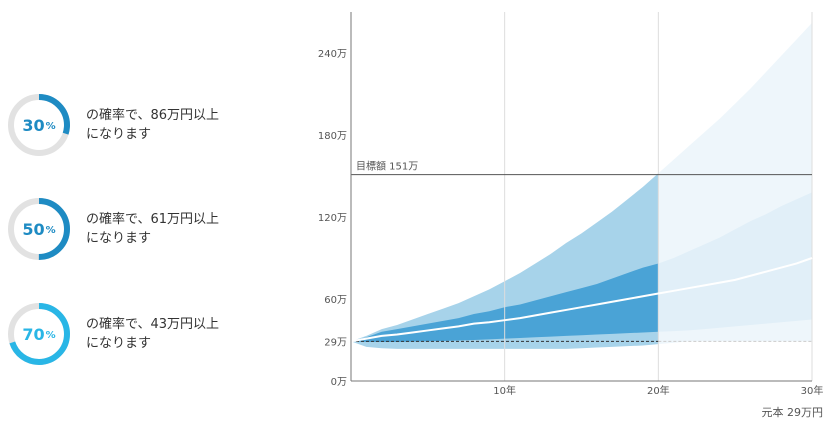 This screenshot has height=422, width=835. I want to click on probability-description: の確率で、61万円以上 になります, so click(153, 229).